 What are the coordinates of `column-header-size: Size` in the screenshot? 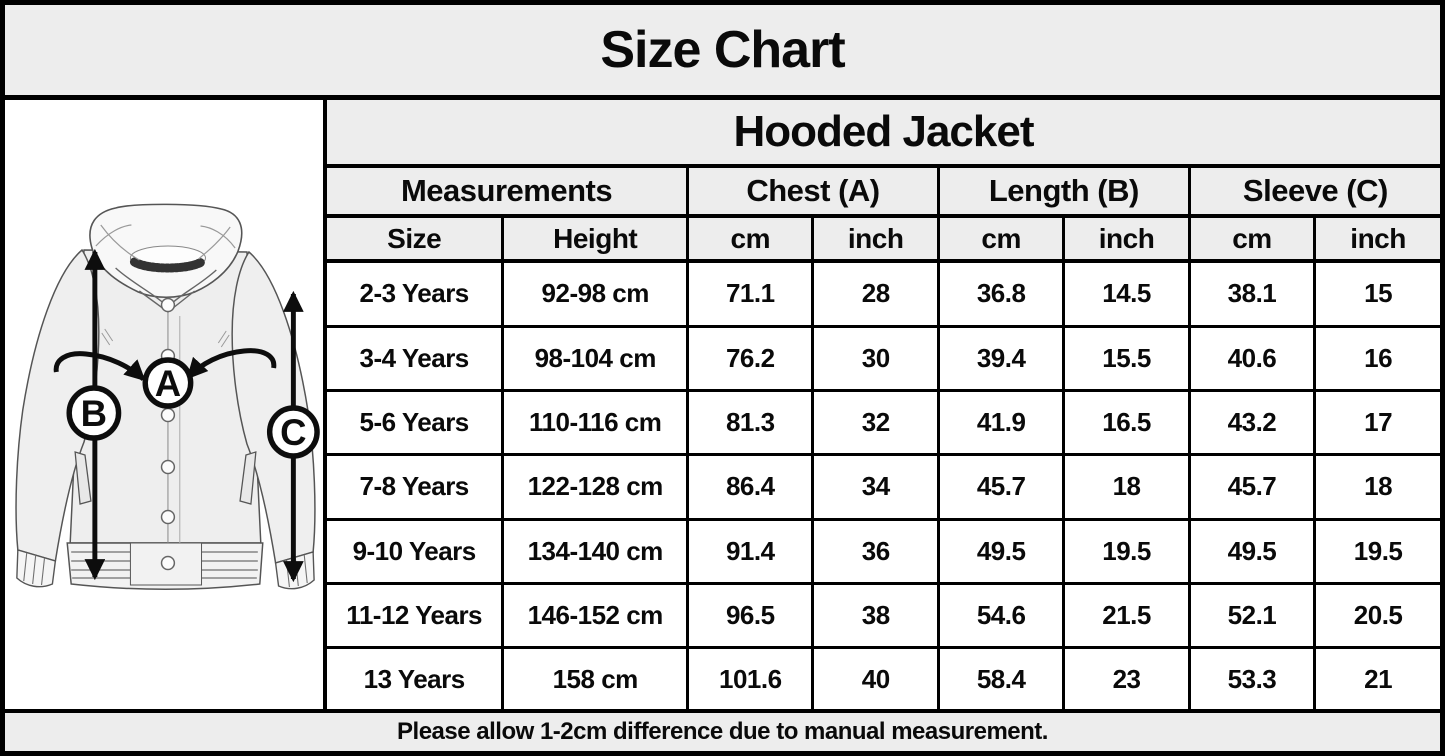 It's located at (416, 238).